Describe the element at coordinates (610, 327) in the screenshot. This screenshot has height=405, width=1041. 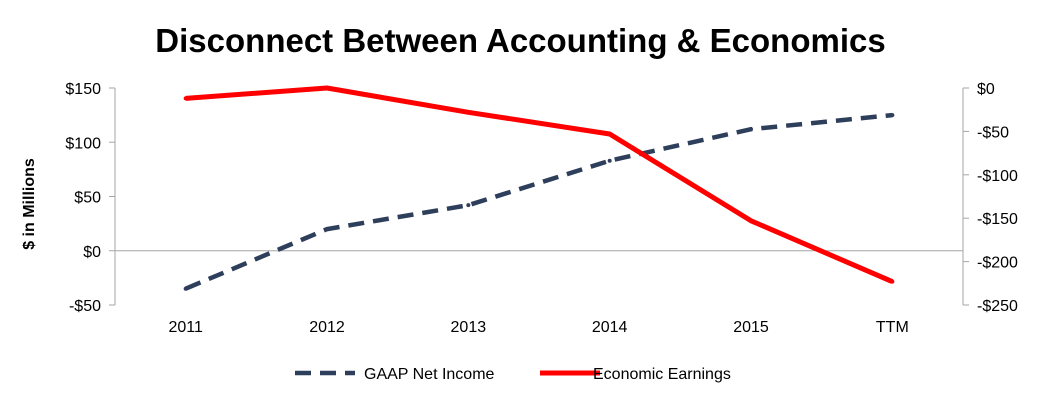
I see `x-tick-label: 2014` at that location.